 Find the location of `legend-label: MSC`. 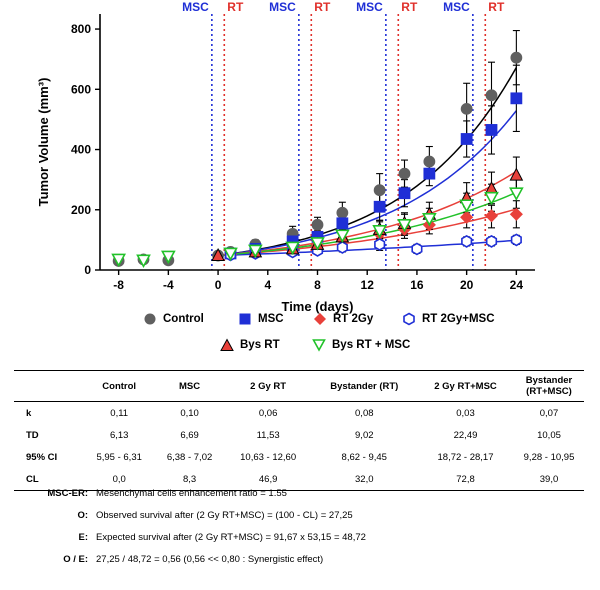

legend-label: MSC is located at coordinates (271, 319).